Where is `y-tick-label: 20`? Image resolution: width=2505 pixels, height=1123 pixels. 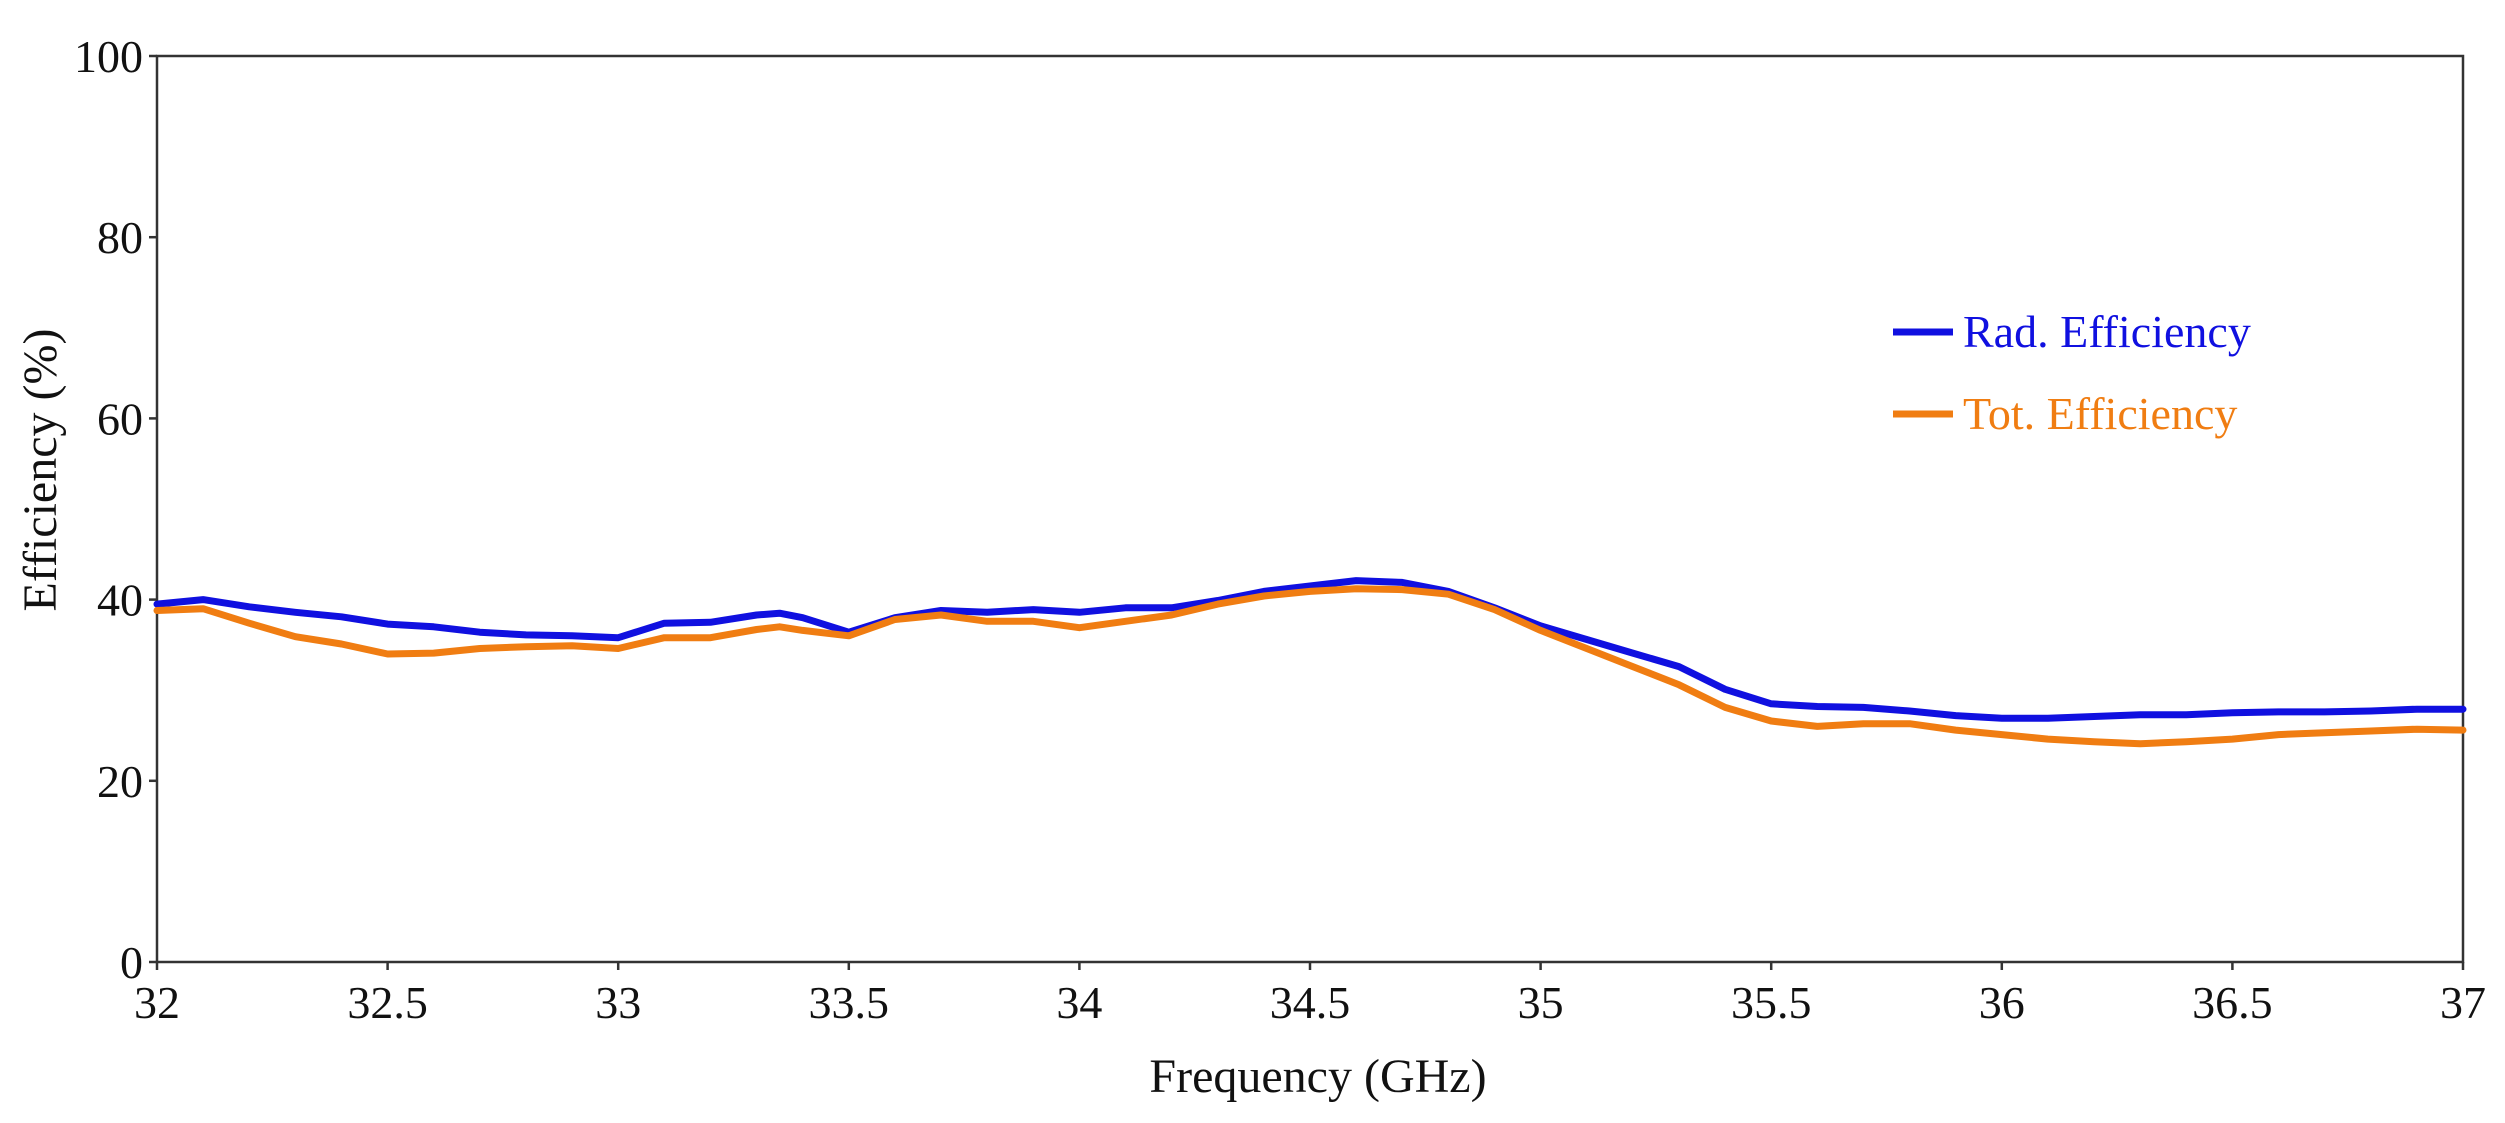 y-tick-label: 20 is located at coordinates (120, 781).